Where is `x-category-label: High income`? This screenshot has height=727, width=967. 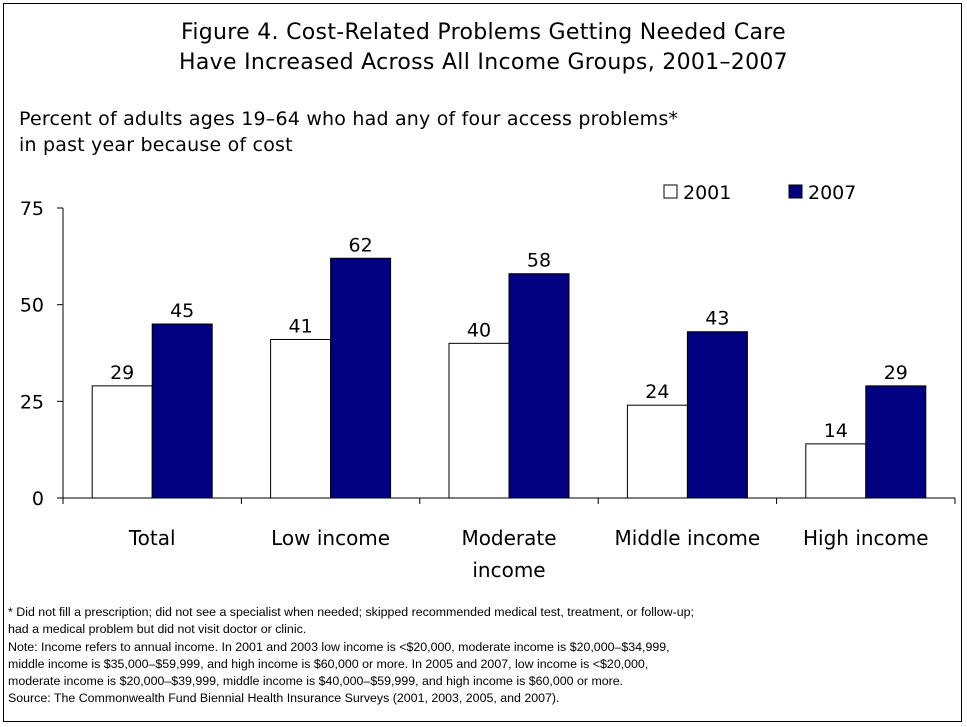
x-category-label: High income is located at coordinates (866, 538).